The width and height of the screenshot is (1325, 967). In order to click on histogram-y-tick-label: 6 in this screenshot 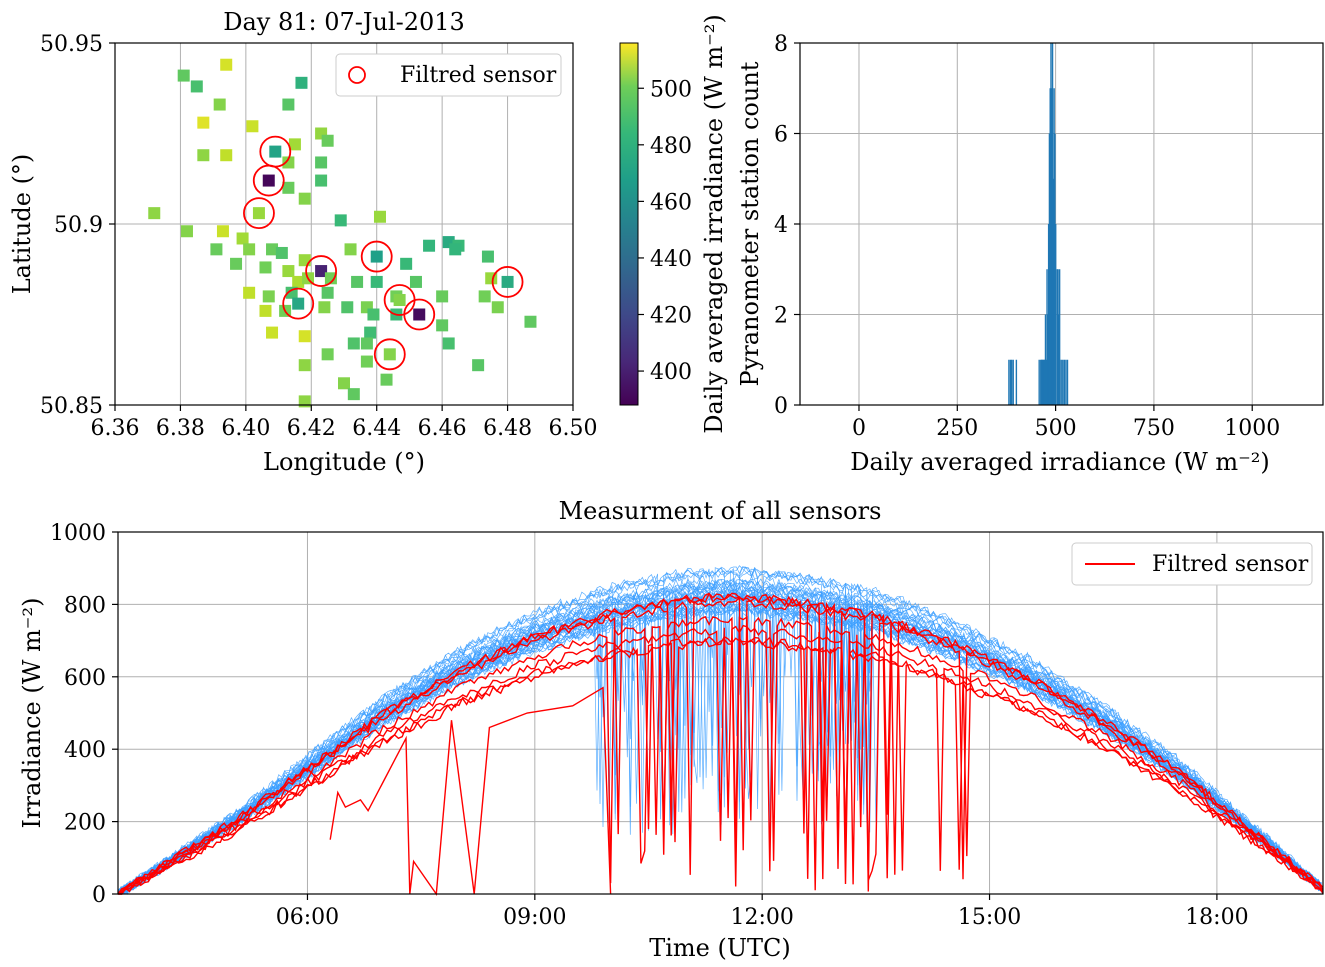, I will do `click(781, 135)`.